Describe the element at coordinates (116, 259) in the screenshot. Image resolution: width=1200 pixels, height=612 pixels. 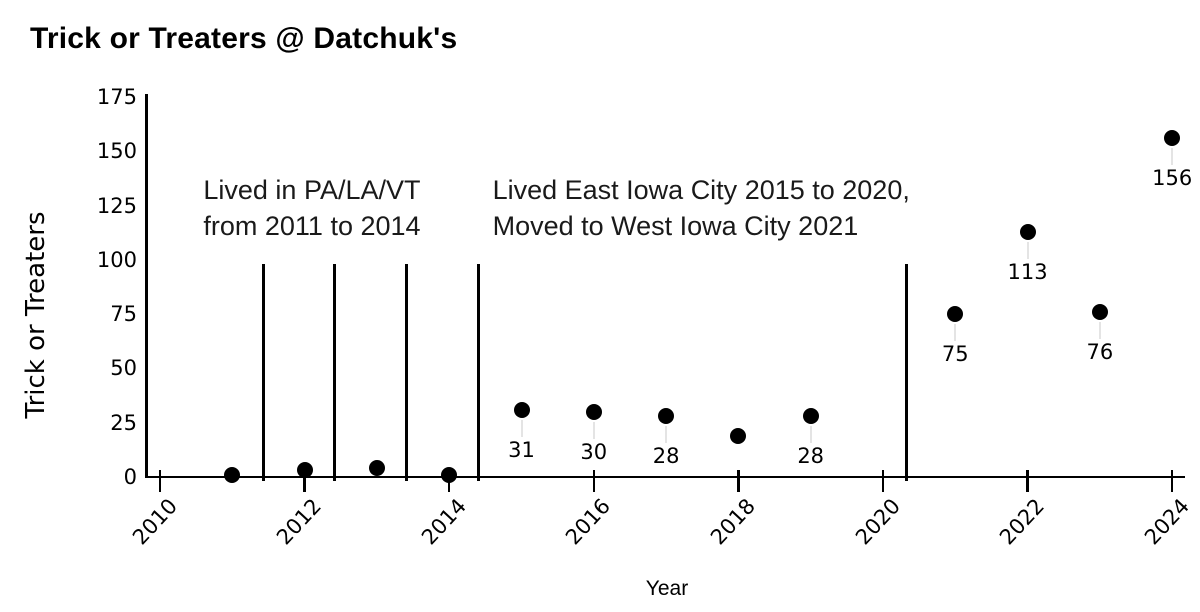
I see `y-tick-label: 100` at that location.